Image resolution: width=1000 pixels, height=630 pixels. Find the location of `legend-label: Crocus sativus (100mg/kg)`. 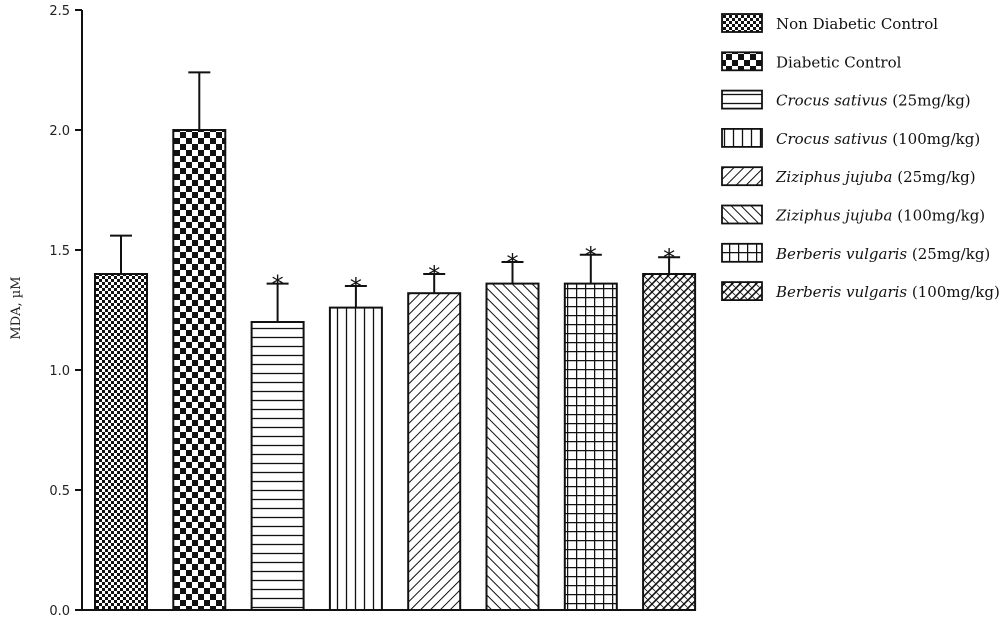

legend-label: Crocus sativus (100mg/kg) is located at coordinates (878, 139).